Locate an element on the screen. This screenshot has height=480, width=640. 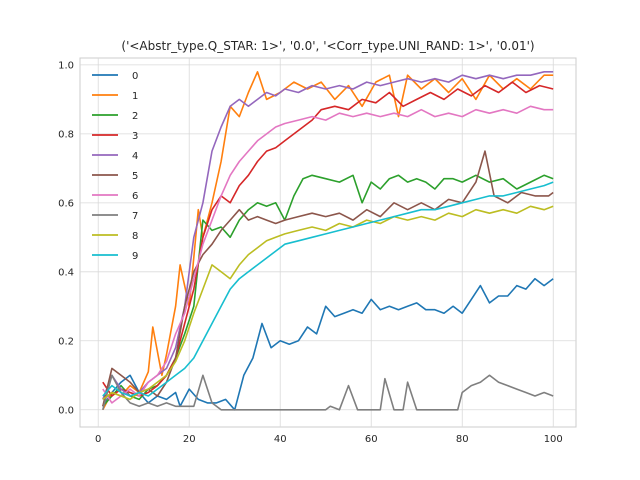
legend-label-3: 3 is located at coordinates (135, 136).